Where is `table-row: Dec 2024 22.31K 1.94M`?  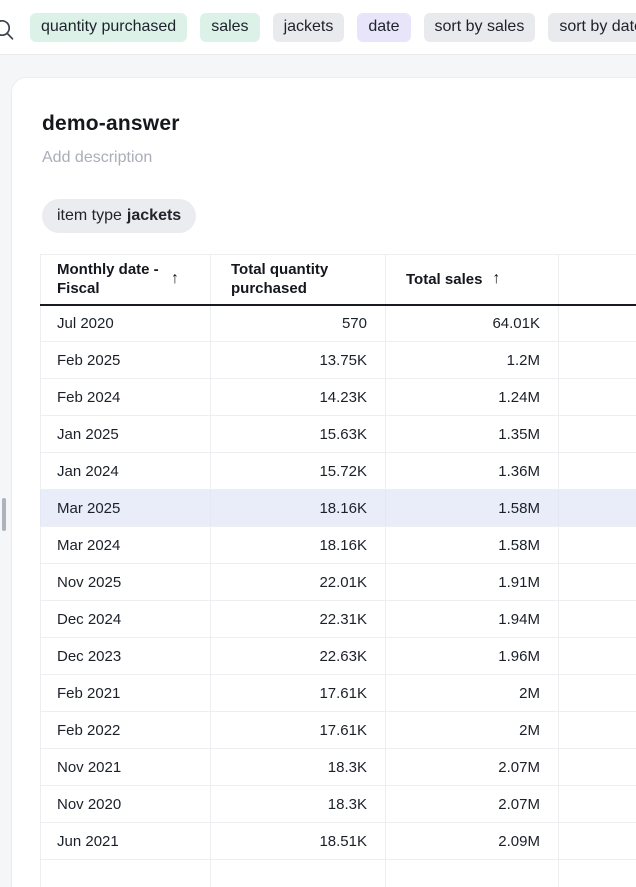
table-row: Dec 2024 22.31K 1.94M is located at coordinates (338, 619).